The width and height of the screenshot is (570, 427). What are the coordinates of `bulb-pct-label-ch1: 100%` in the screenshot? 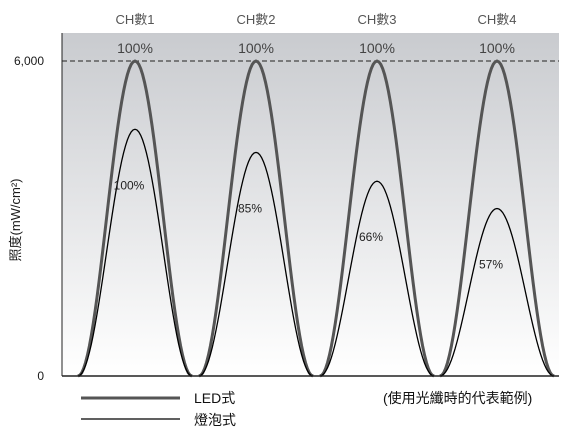 It's located at (129, 185).